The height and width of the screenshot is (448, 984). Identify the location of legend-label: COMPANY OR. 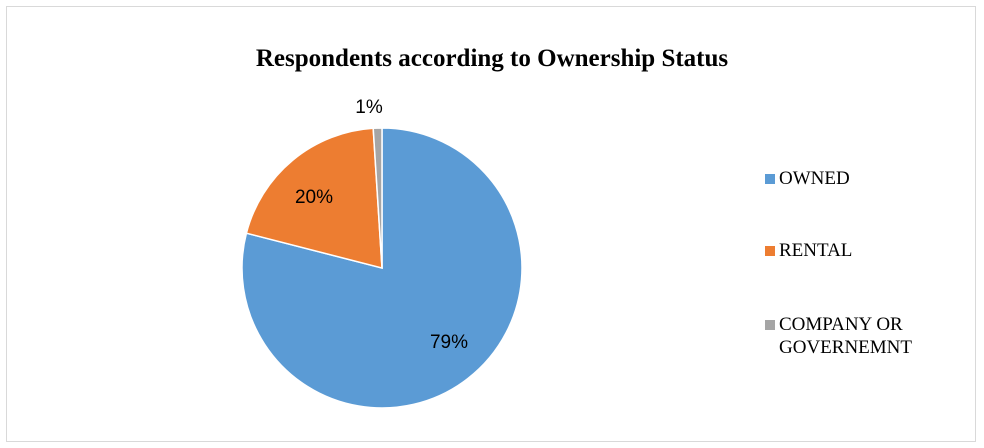
(841, 324).